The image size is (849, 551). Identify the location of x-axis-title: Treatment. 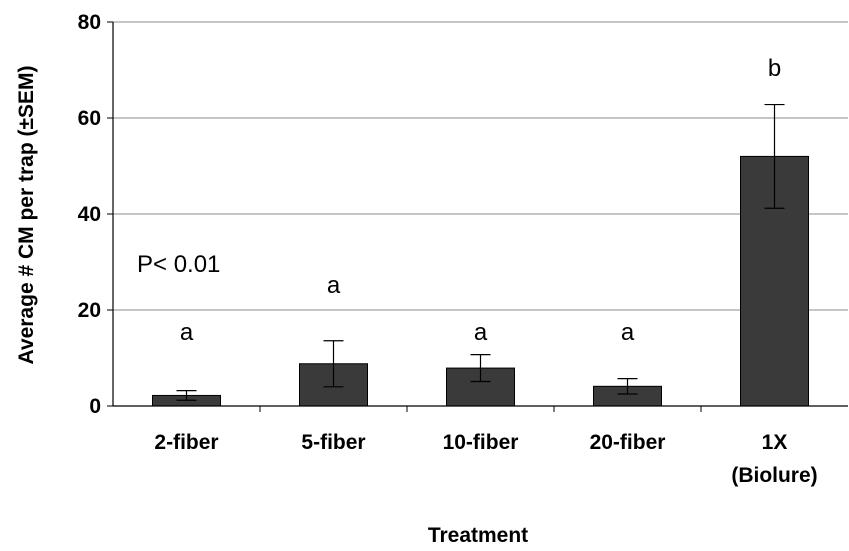
(478, 535).